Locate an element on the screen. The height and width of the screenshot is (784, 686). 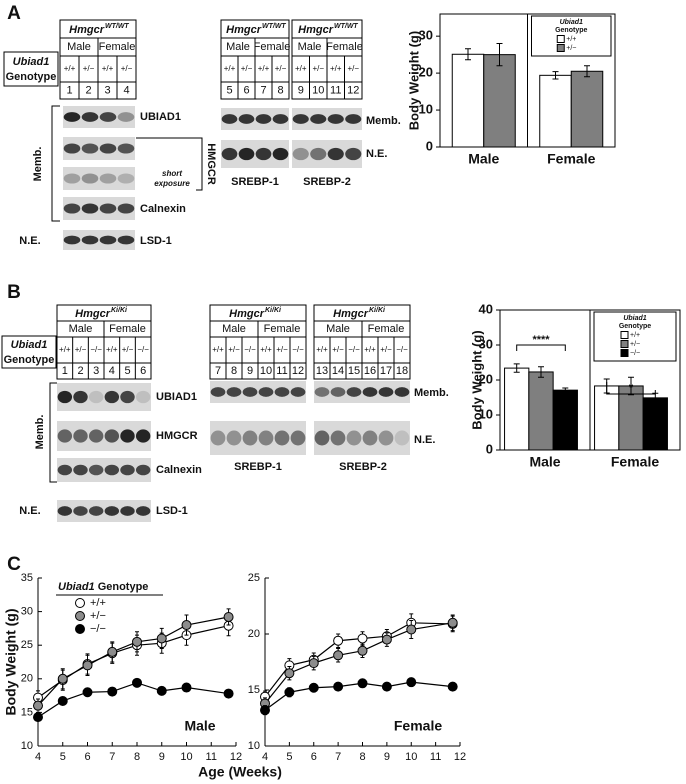
label: −/− is located at coordinates (402, 349).